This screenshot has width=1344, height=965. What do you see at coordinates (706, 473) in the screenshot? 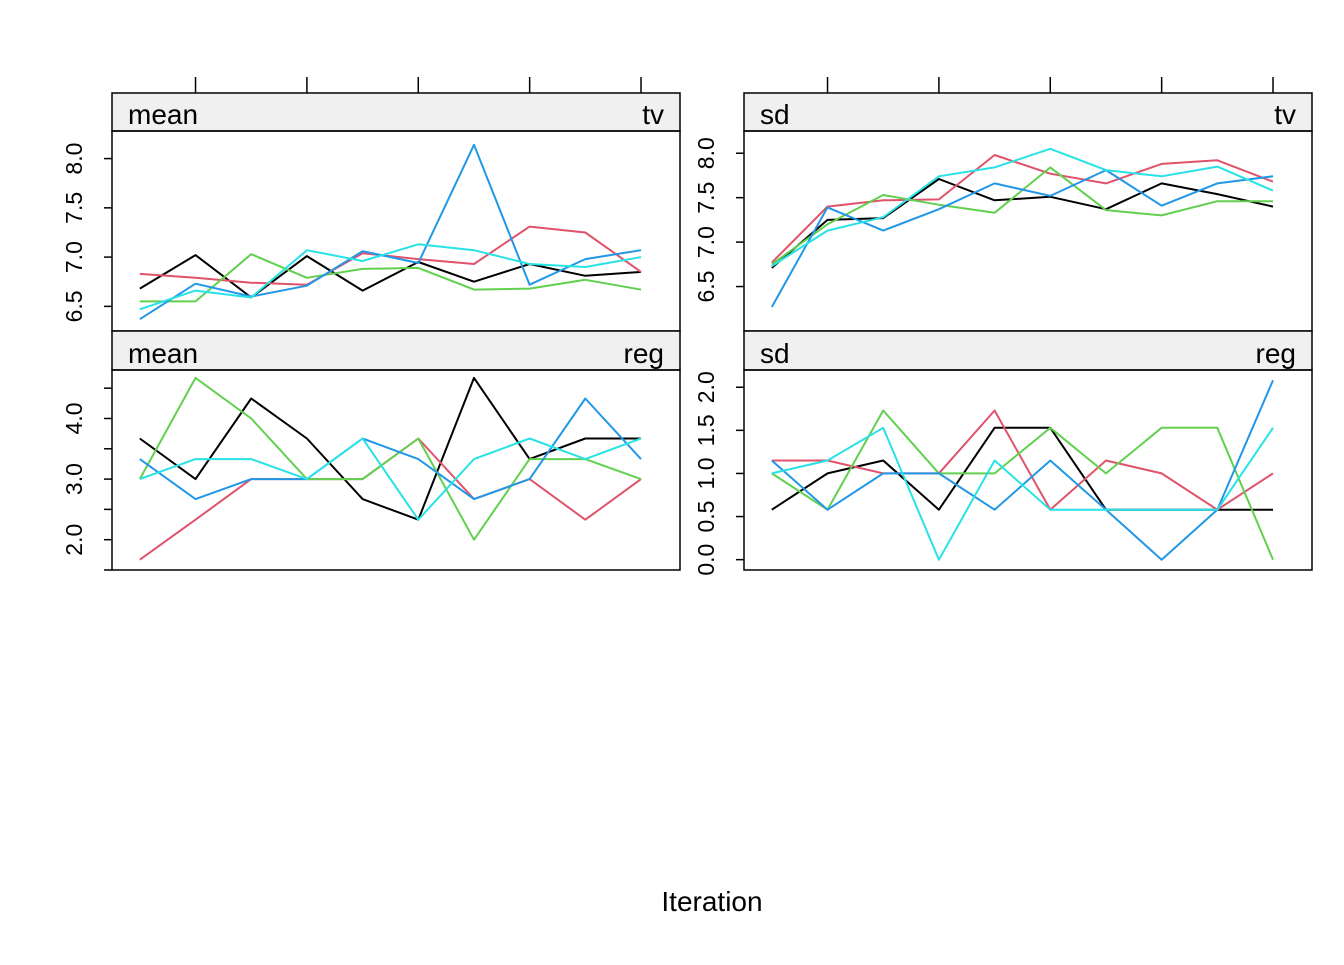
I see `y-tick-label: 1.0` at bounding box center [706, 473].